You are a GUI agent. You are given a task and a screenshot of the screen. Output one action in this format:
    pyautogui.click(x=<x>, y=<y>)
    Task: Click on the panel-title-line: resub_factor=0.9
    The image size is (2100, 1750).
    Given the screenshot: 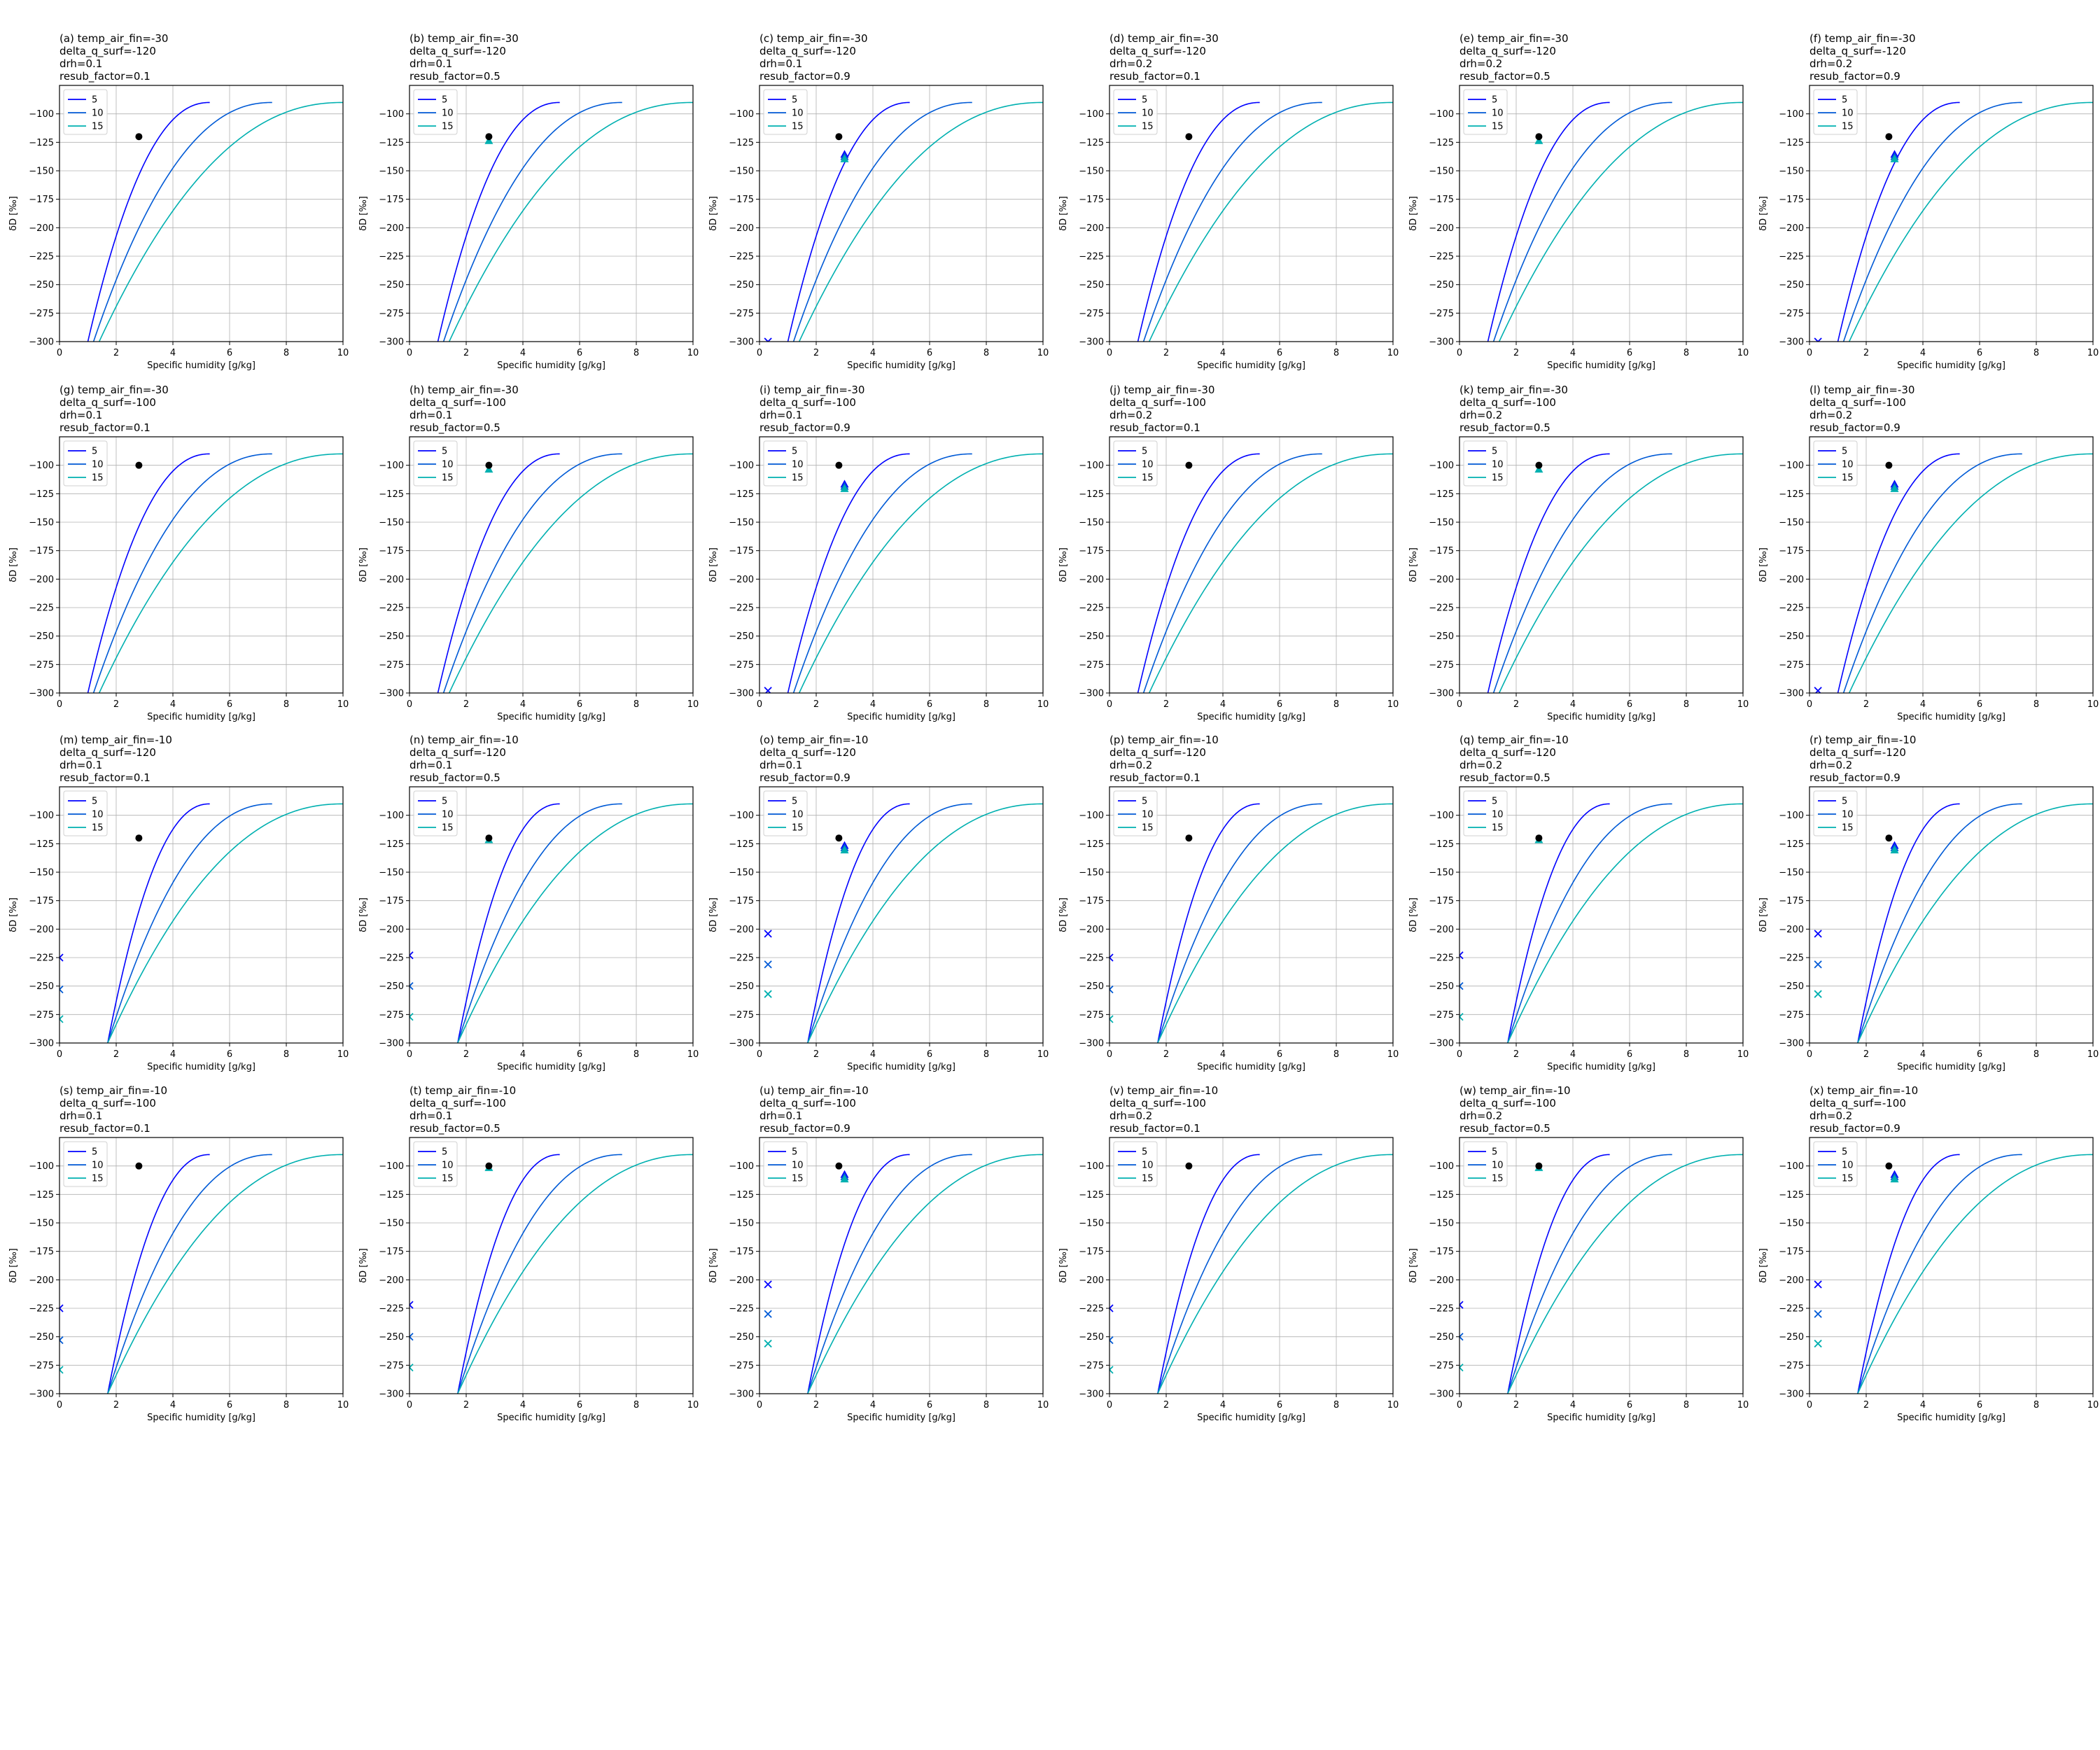 What is the action you would take?
    pyautogui.click(x=1854, y=778)
    